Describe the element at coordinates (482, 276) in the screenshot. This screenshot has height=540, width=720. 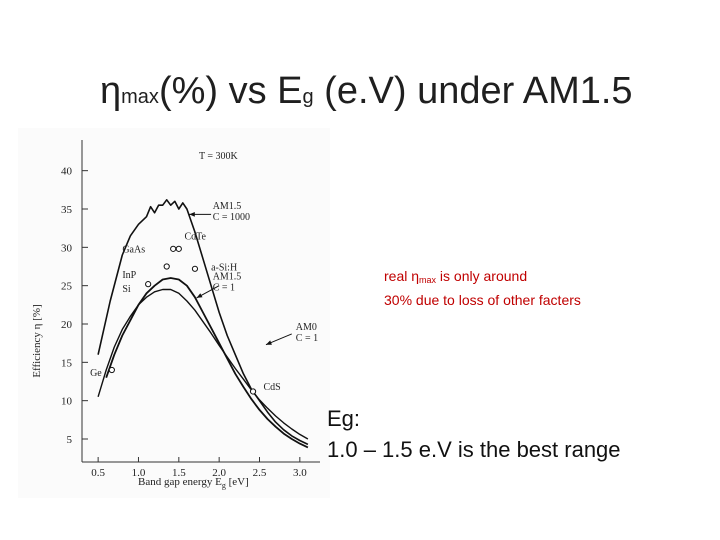
I see `note-rest: is only around` at that location.